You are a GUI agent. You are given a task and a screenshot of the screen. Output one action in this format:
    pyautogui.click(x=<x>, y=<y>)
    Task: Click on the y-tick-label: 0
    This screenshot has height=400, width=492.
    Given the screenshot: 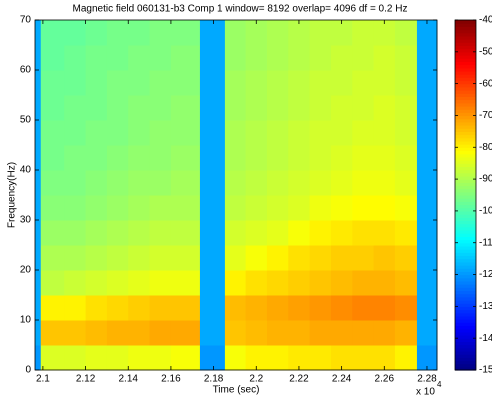 What is the action you would take?
    pyautogui.click(x=28, y=370)
    